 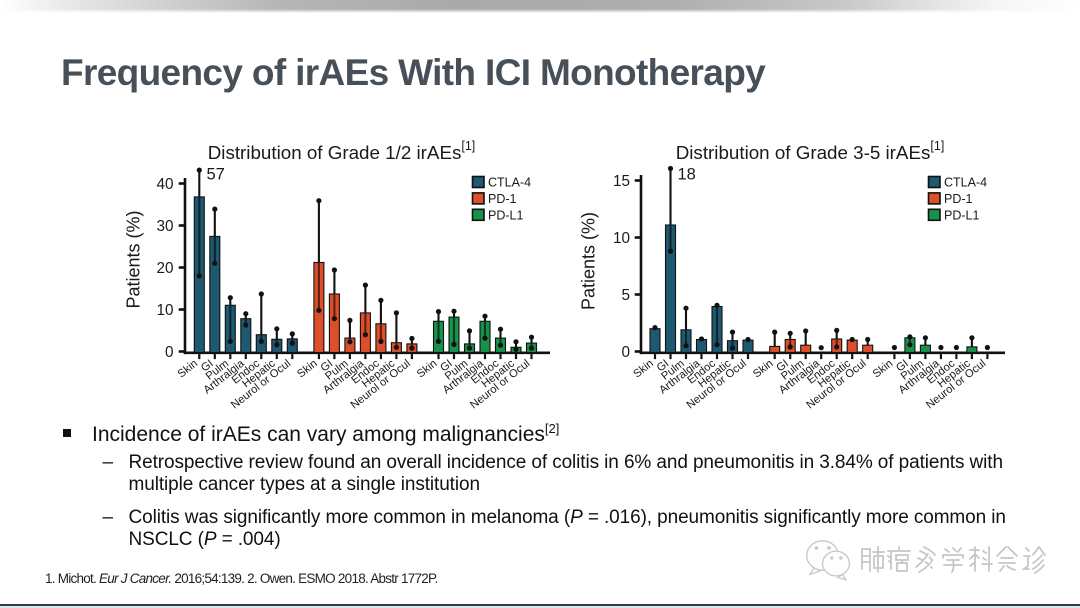 What do you see at coordinates (687, 175) in the screenshot?
I see `svg-text: 18` at bounding box center [687, 175].